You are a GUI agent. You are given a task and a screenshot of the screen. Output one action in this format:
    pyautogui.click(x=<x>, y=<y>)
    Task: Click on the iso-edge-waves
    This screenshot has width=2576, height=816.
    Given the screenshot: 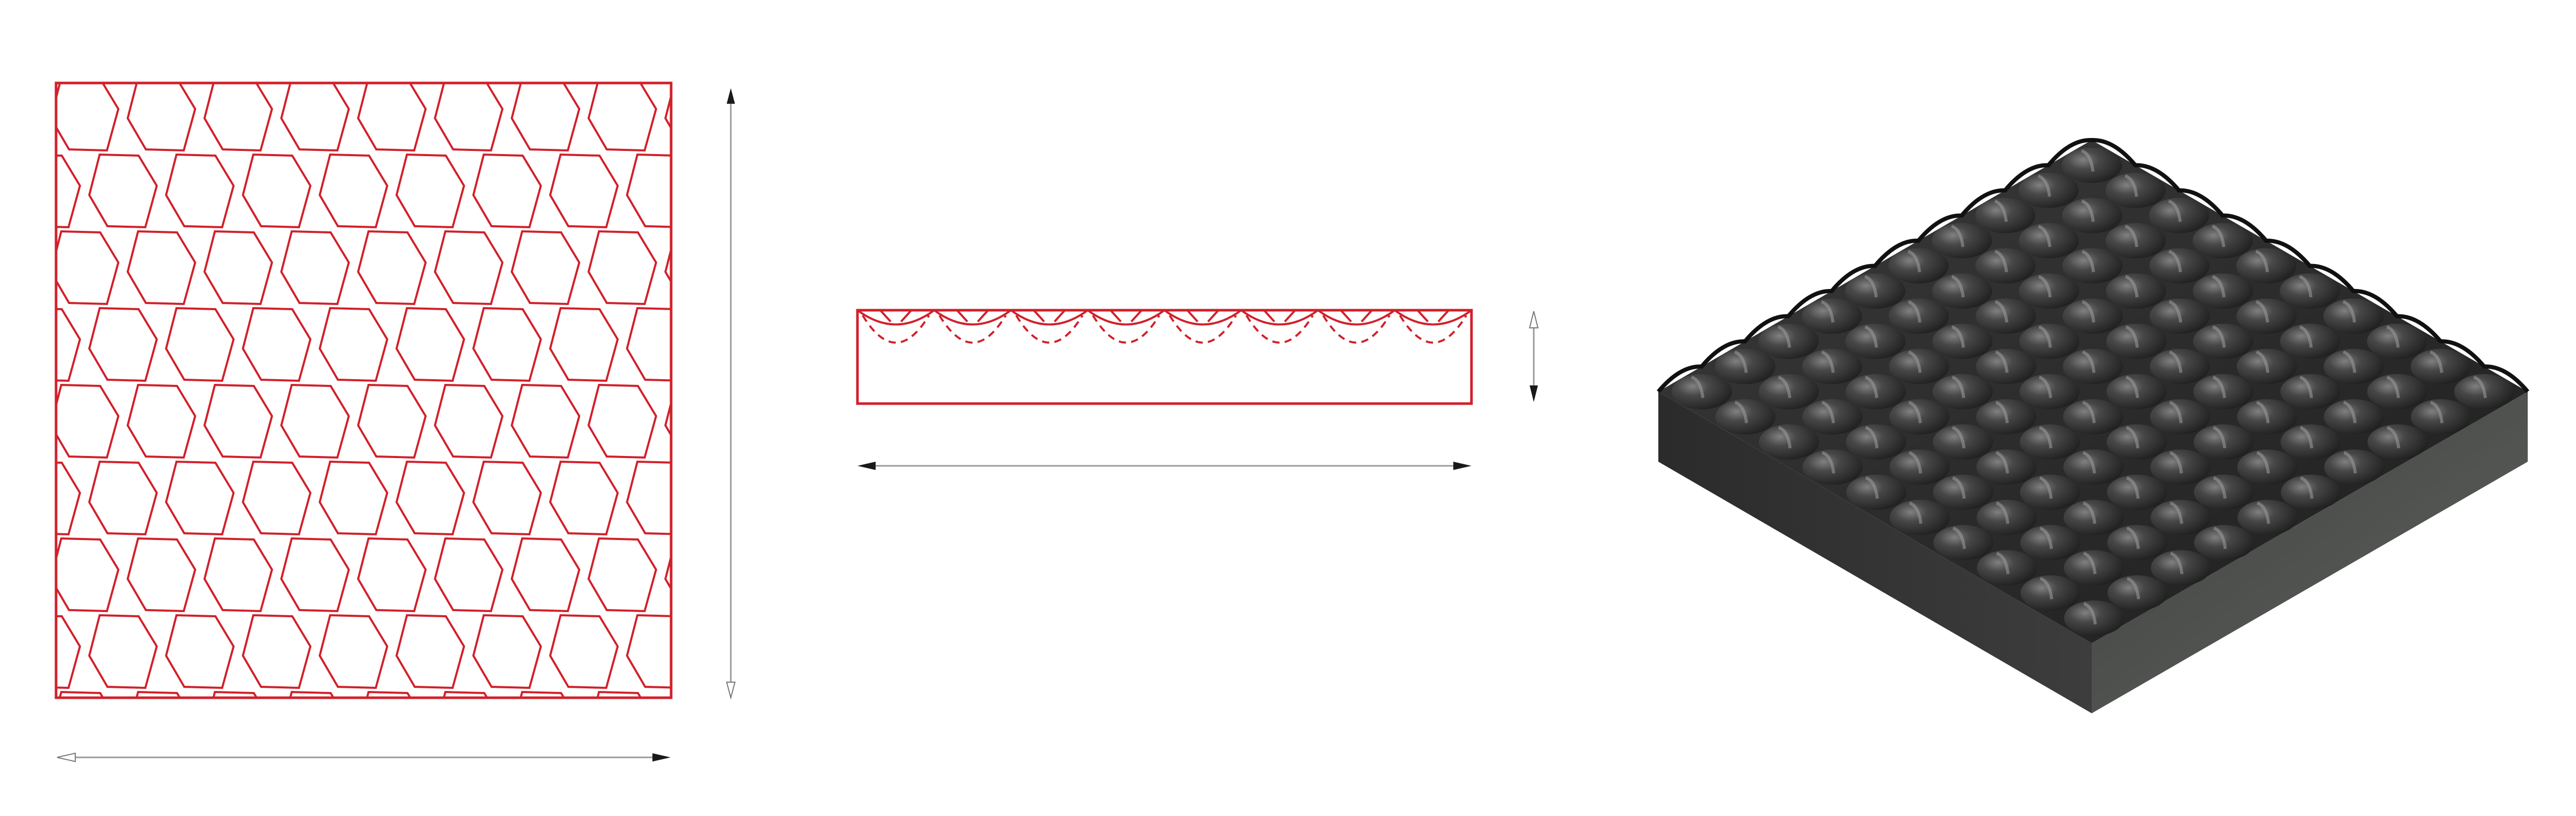 What is the action you would take?
    pyautogui.click(x=2093, y=265)
    